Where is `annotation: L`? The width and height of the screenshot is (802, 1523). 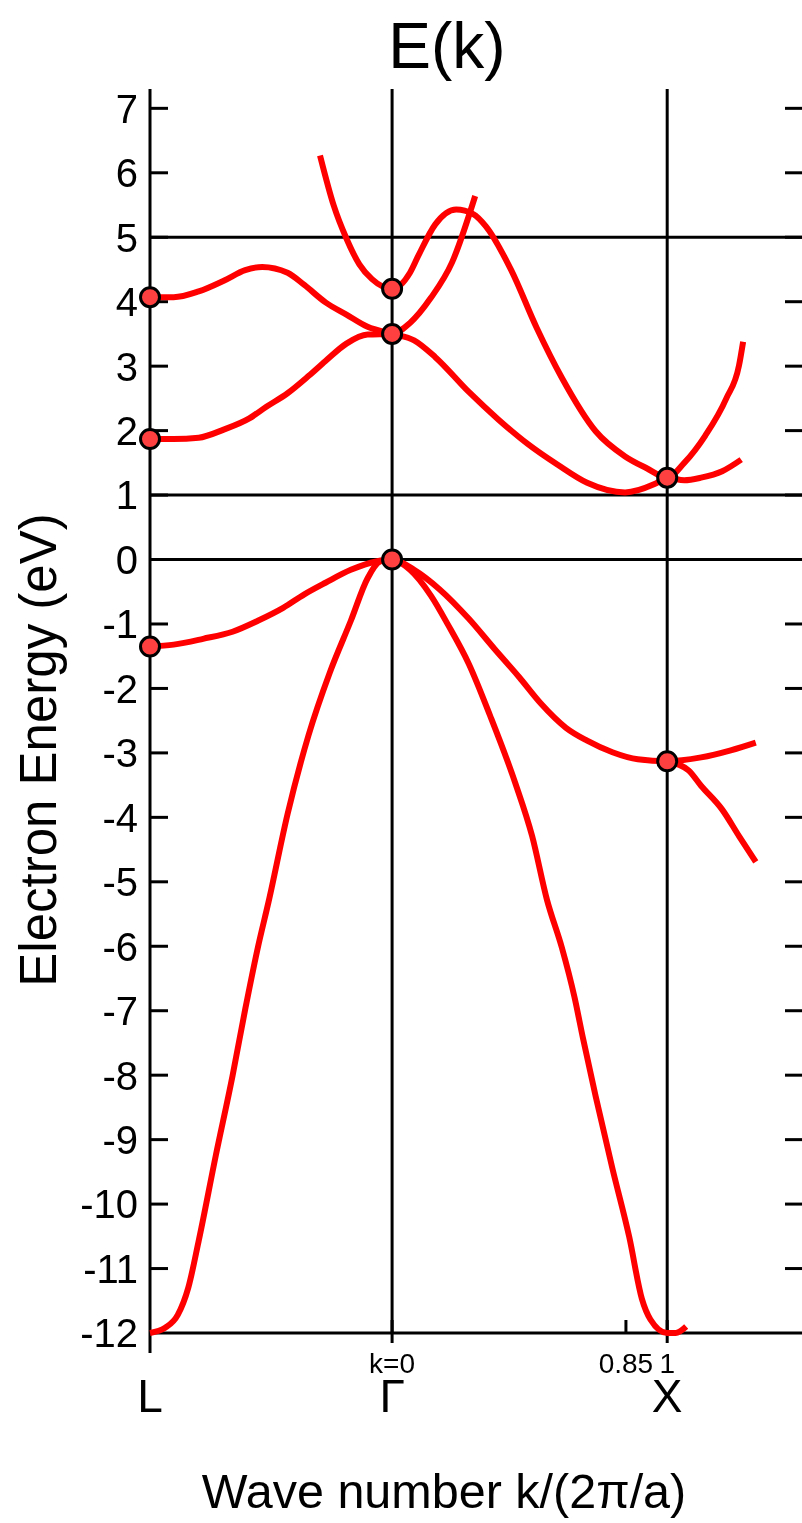 annotation: L is located at coordinates (150, 1396).